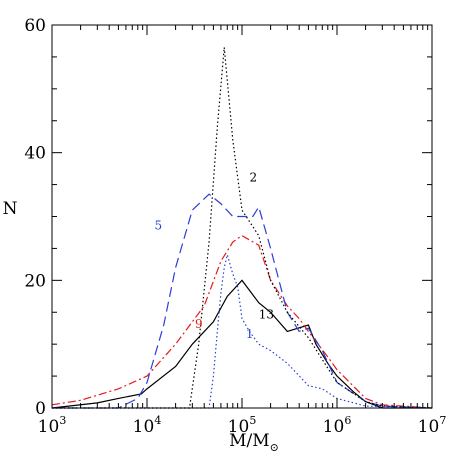  Describe the element at coordinates (432, 425) in the screenshot. I see `x-tick-label: 10⁷` at that location.